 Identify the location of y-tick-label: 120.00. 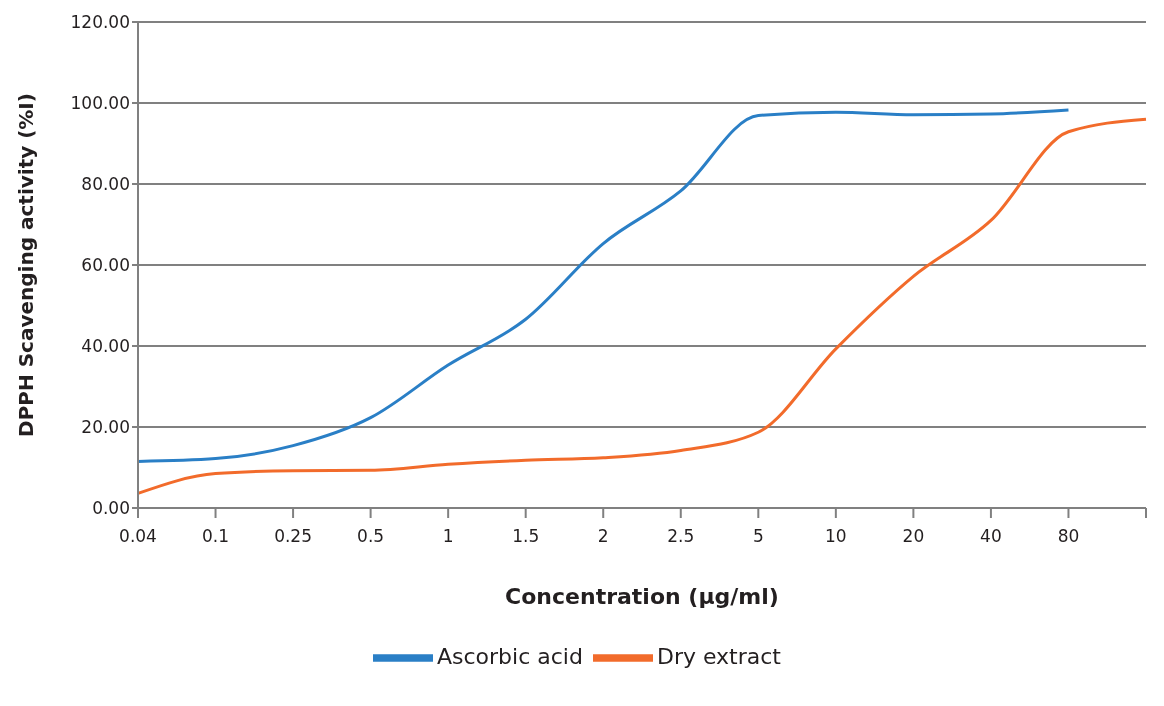
(100, 22).